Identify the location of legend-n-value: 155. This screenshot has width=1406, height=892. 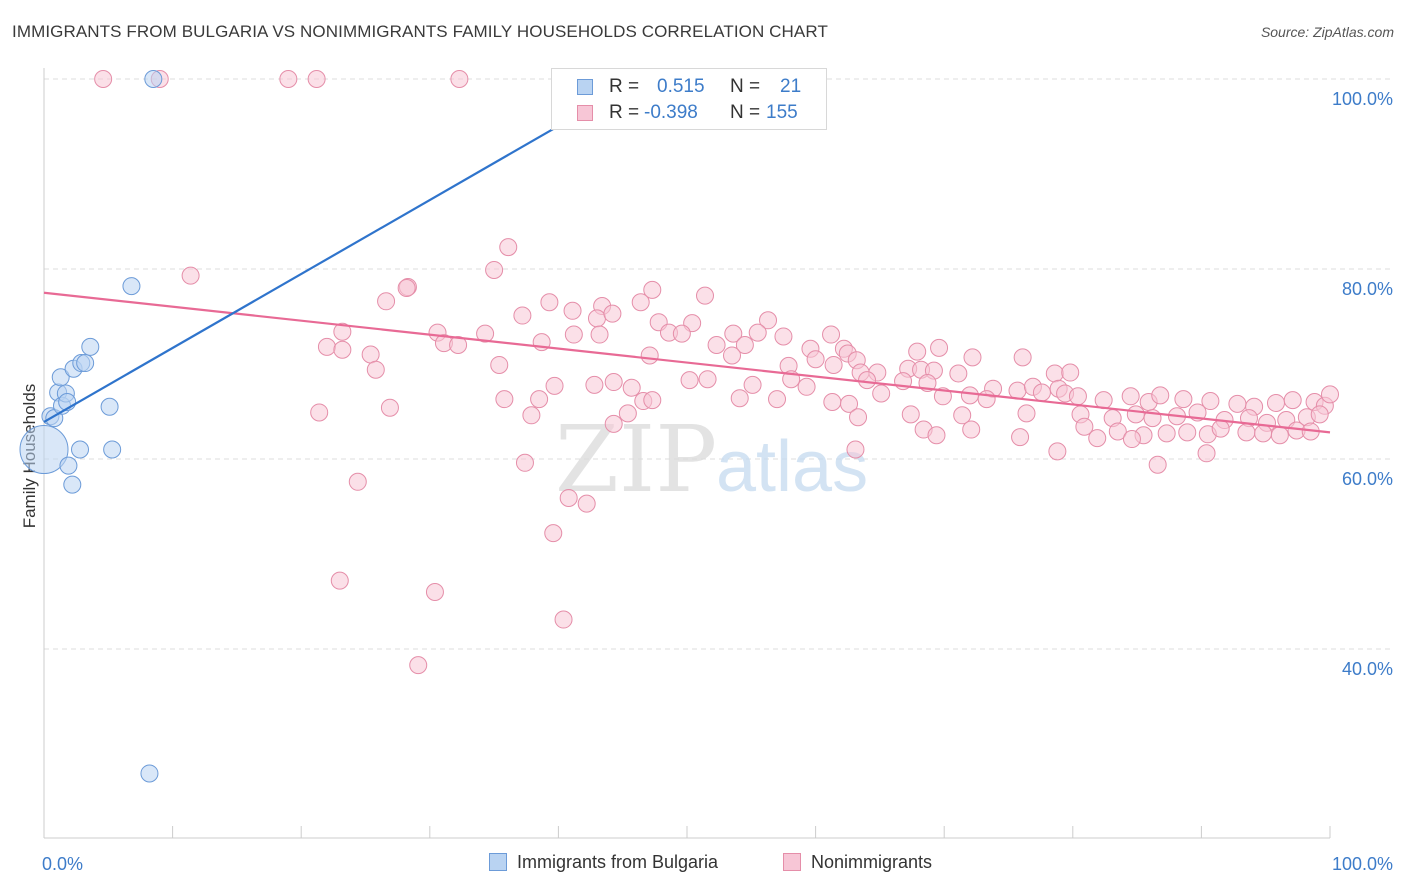
(782, 112).